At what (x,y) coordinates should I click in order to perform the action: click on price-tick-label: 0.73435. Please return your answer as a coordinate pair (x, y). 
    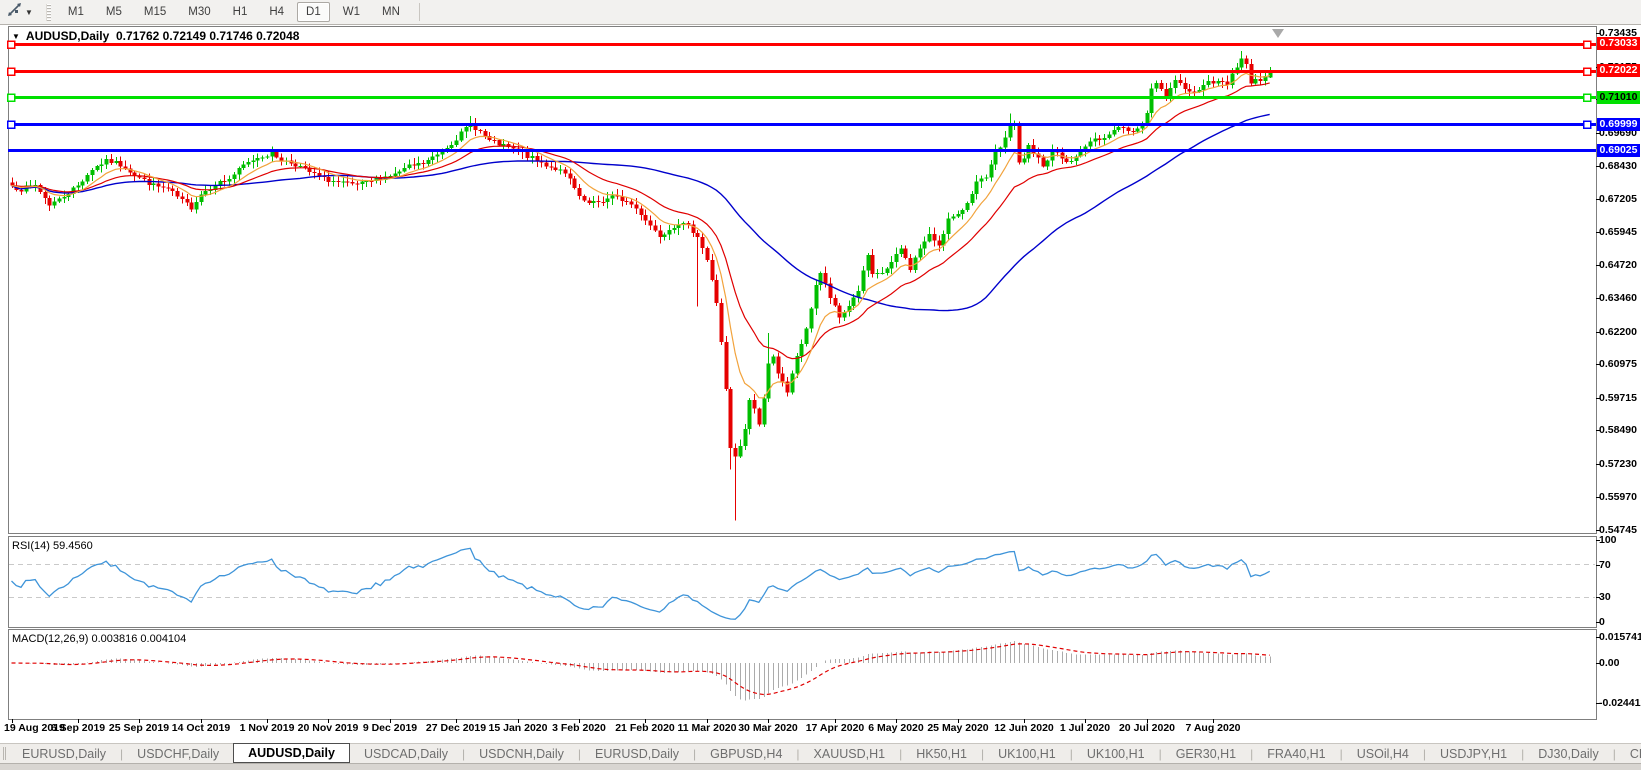
    Looking at the image, I should click on (1618, 33).